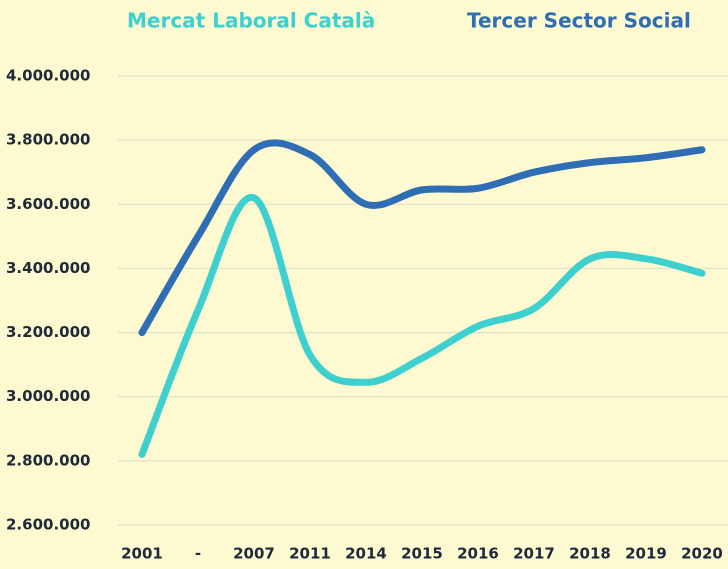 This screenshot has height=569, width=728. Describe the element at coordinates (48, 268) in the screenshot. I see `y-tick-label: 3.400.000` at that location.